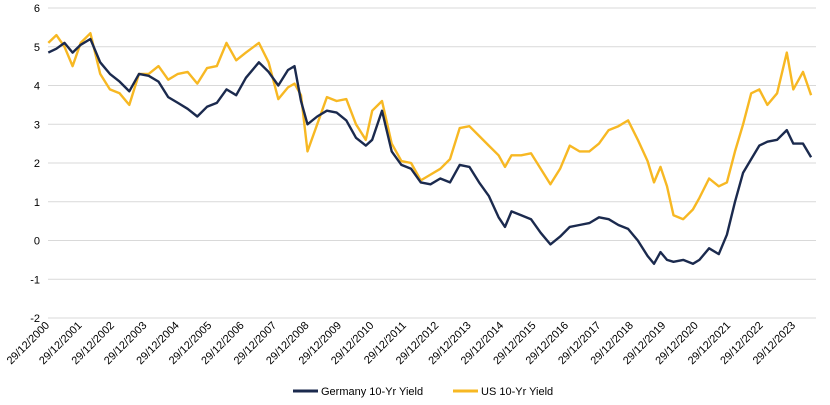  What do you see at coordinates (35, 280) in the screenshot?
I see `y-tick-label: -1` at bounding box center [35, 280].